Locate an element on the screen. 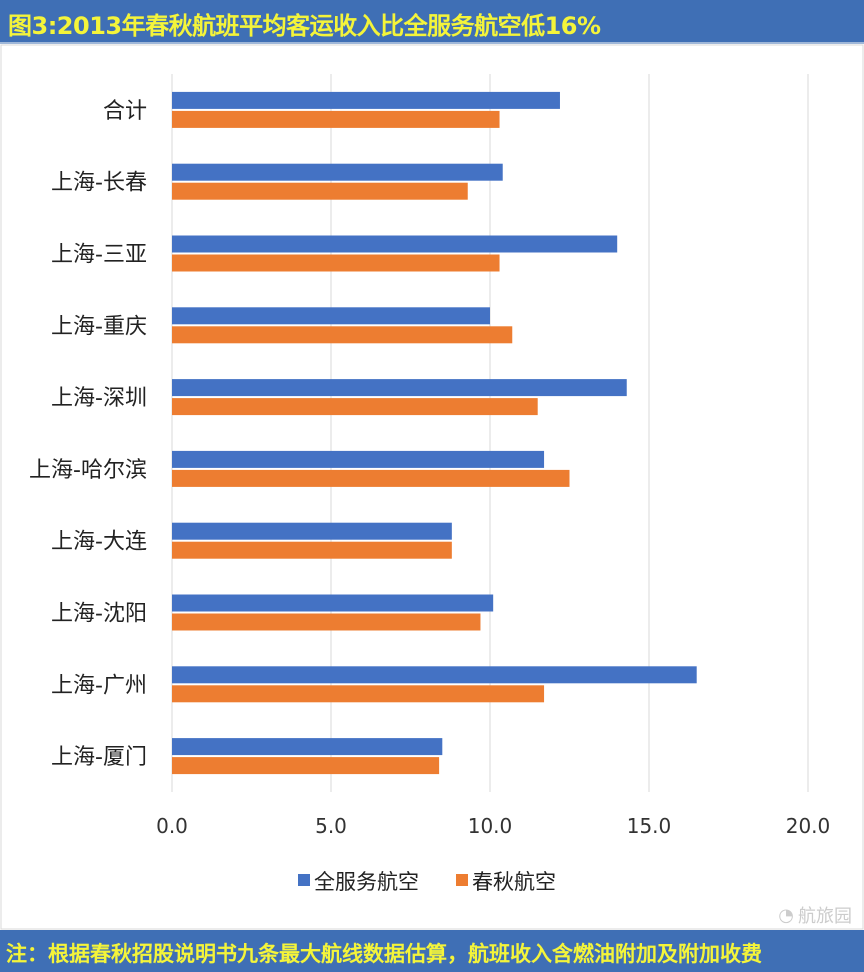 The height and width of the screenshot is (972, 864). chart-title: 图3:2013年春秋航班平均客运收入比全服务航空低16% is located at coordinates (304, 26).